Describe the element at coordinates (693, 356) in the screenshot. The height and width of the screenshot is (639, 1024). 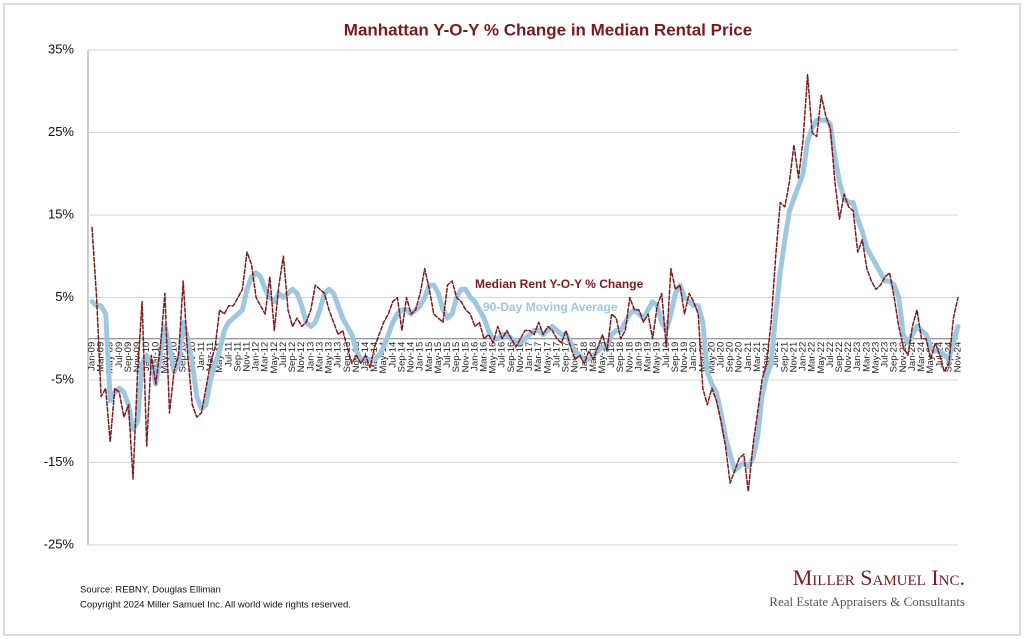
I see `x-tick-label: Jan-20` at that location.